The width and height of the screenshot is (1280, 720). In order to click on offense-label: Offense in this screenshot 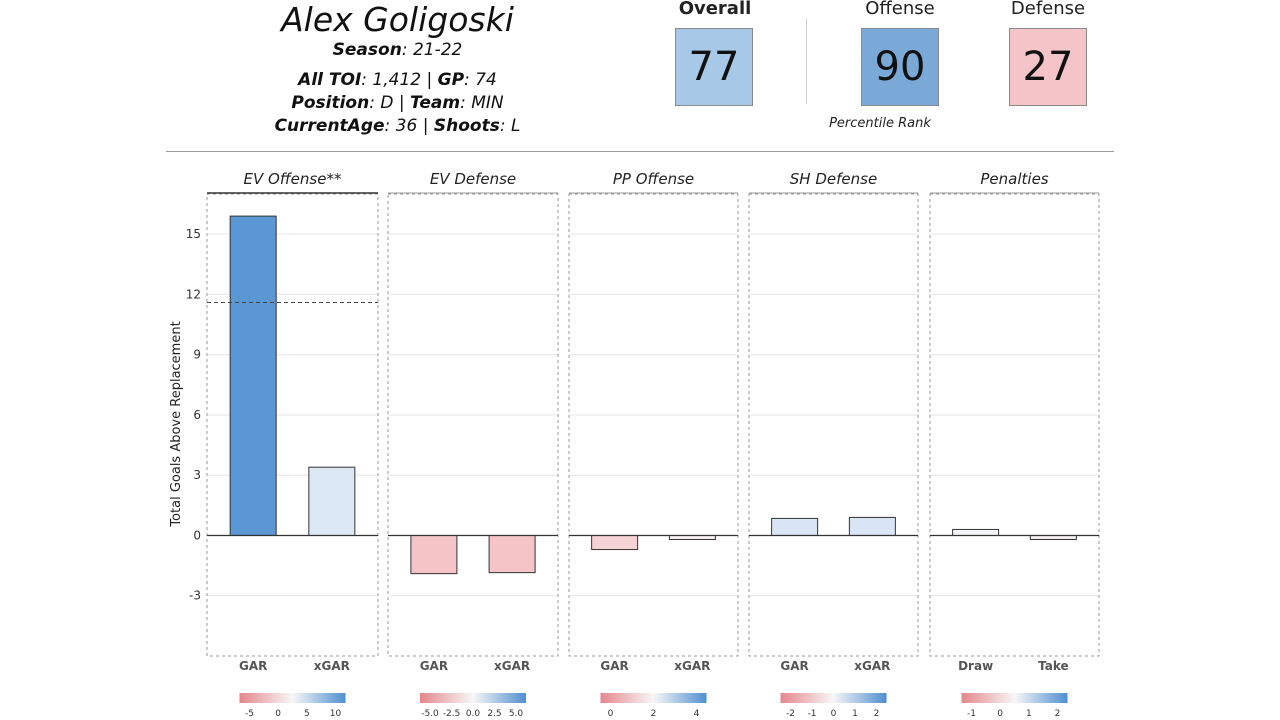, I will do `click(900, 9)`.